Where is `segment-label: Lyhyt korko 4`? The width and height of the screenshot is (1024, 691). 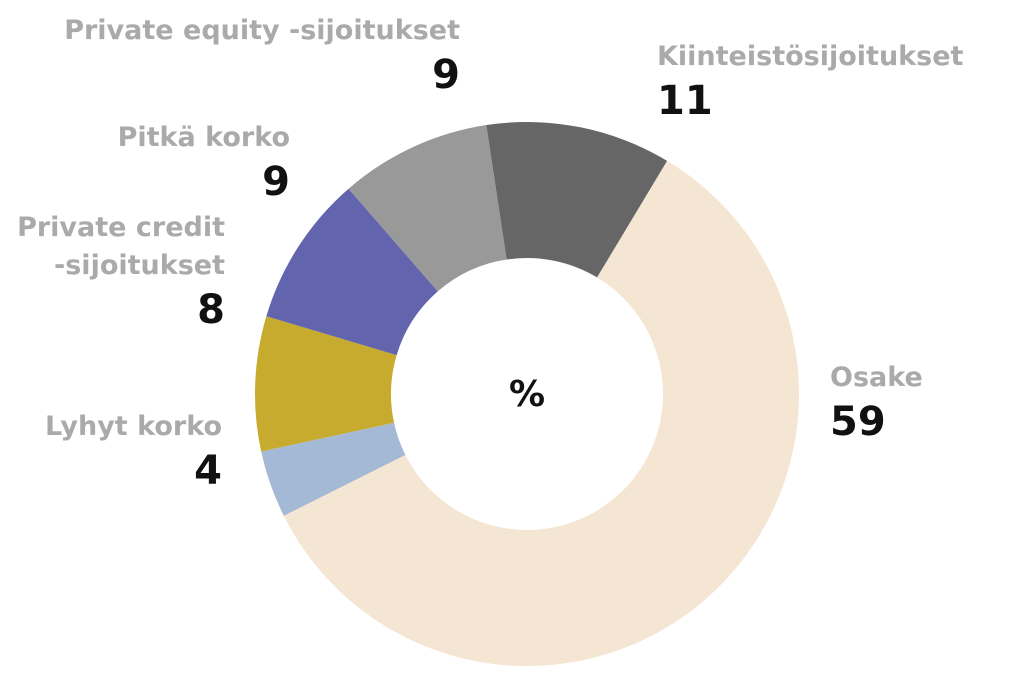
segment-label: Lyhyt korko 4 is located at coordinates (133, 452).